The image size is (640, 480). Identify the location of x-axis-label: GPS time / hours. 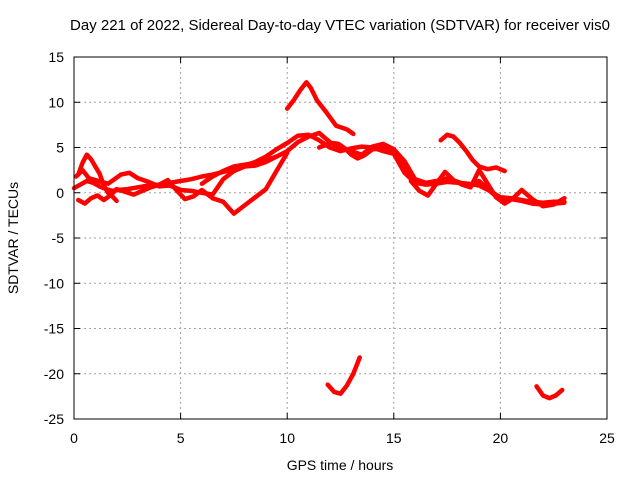
(340, 465).